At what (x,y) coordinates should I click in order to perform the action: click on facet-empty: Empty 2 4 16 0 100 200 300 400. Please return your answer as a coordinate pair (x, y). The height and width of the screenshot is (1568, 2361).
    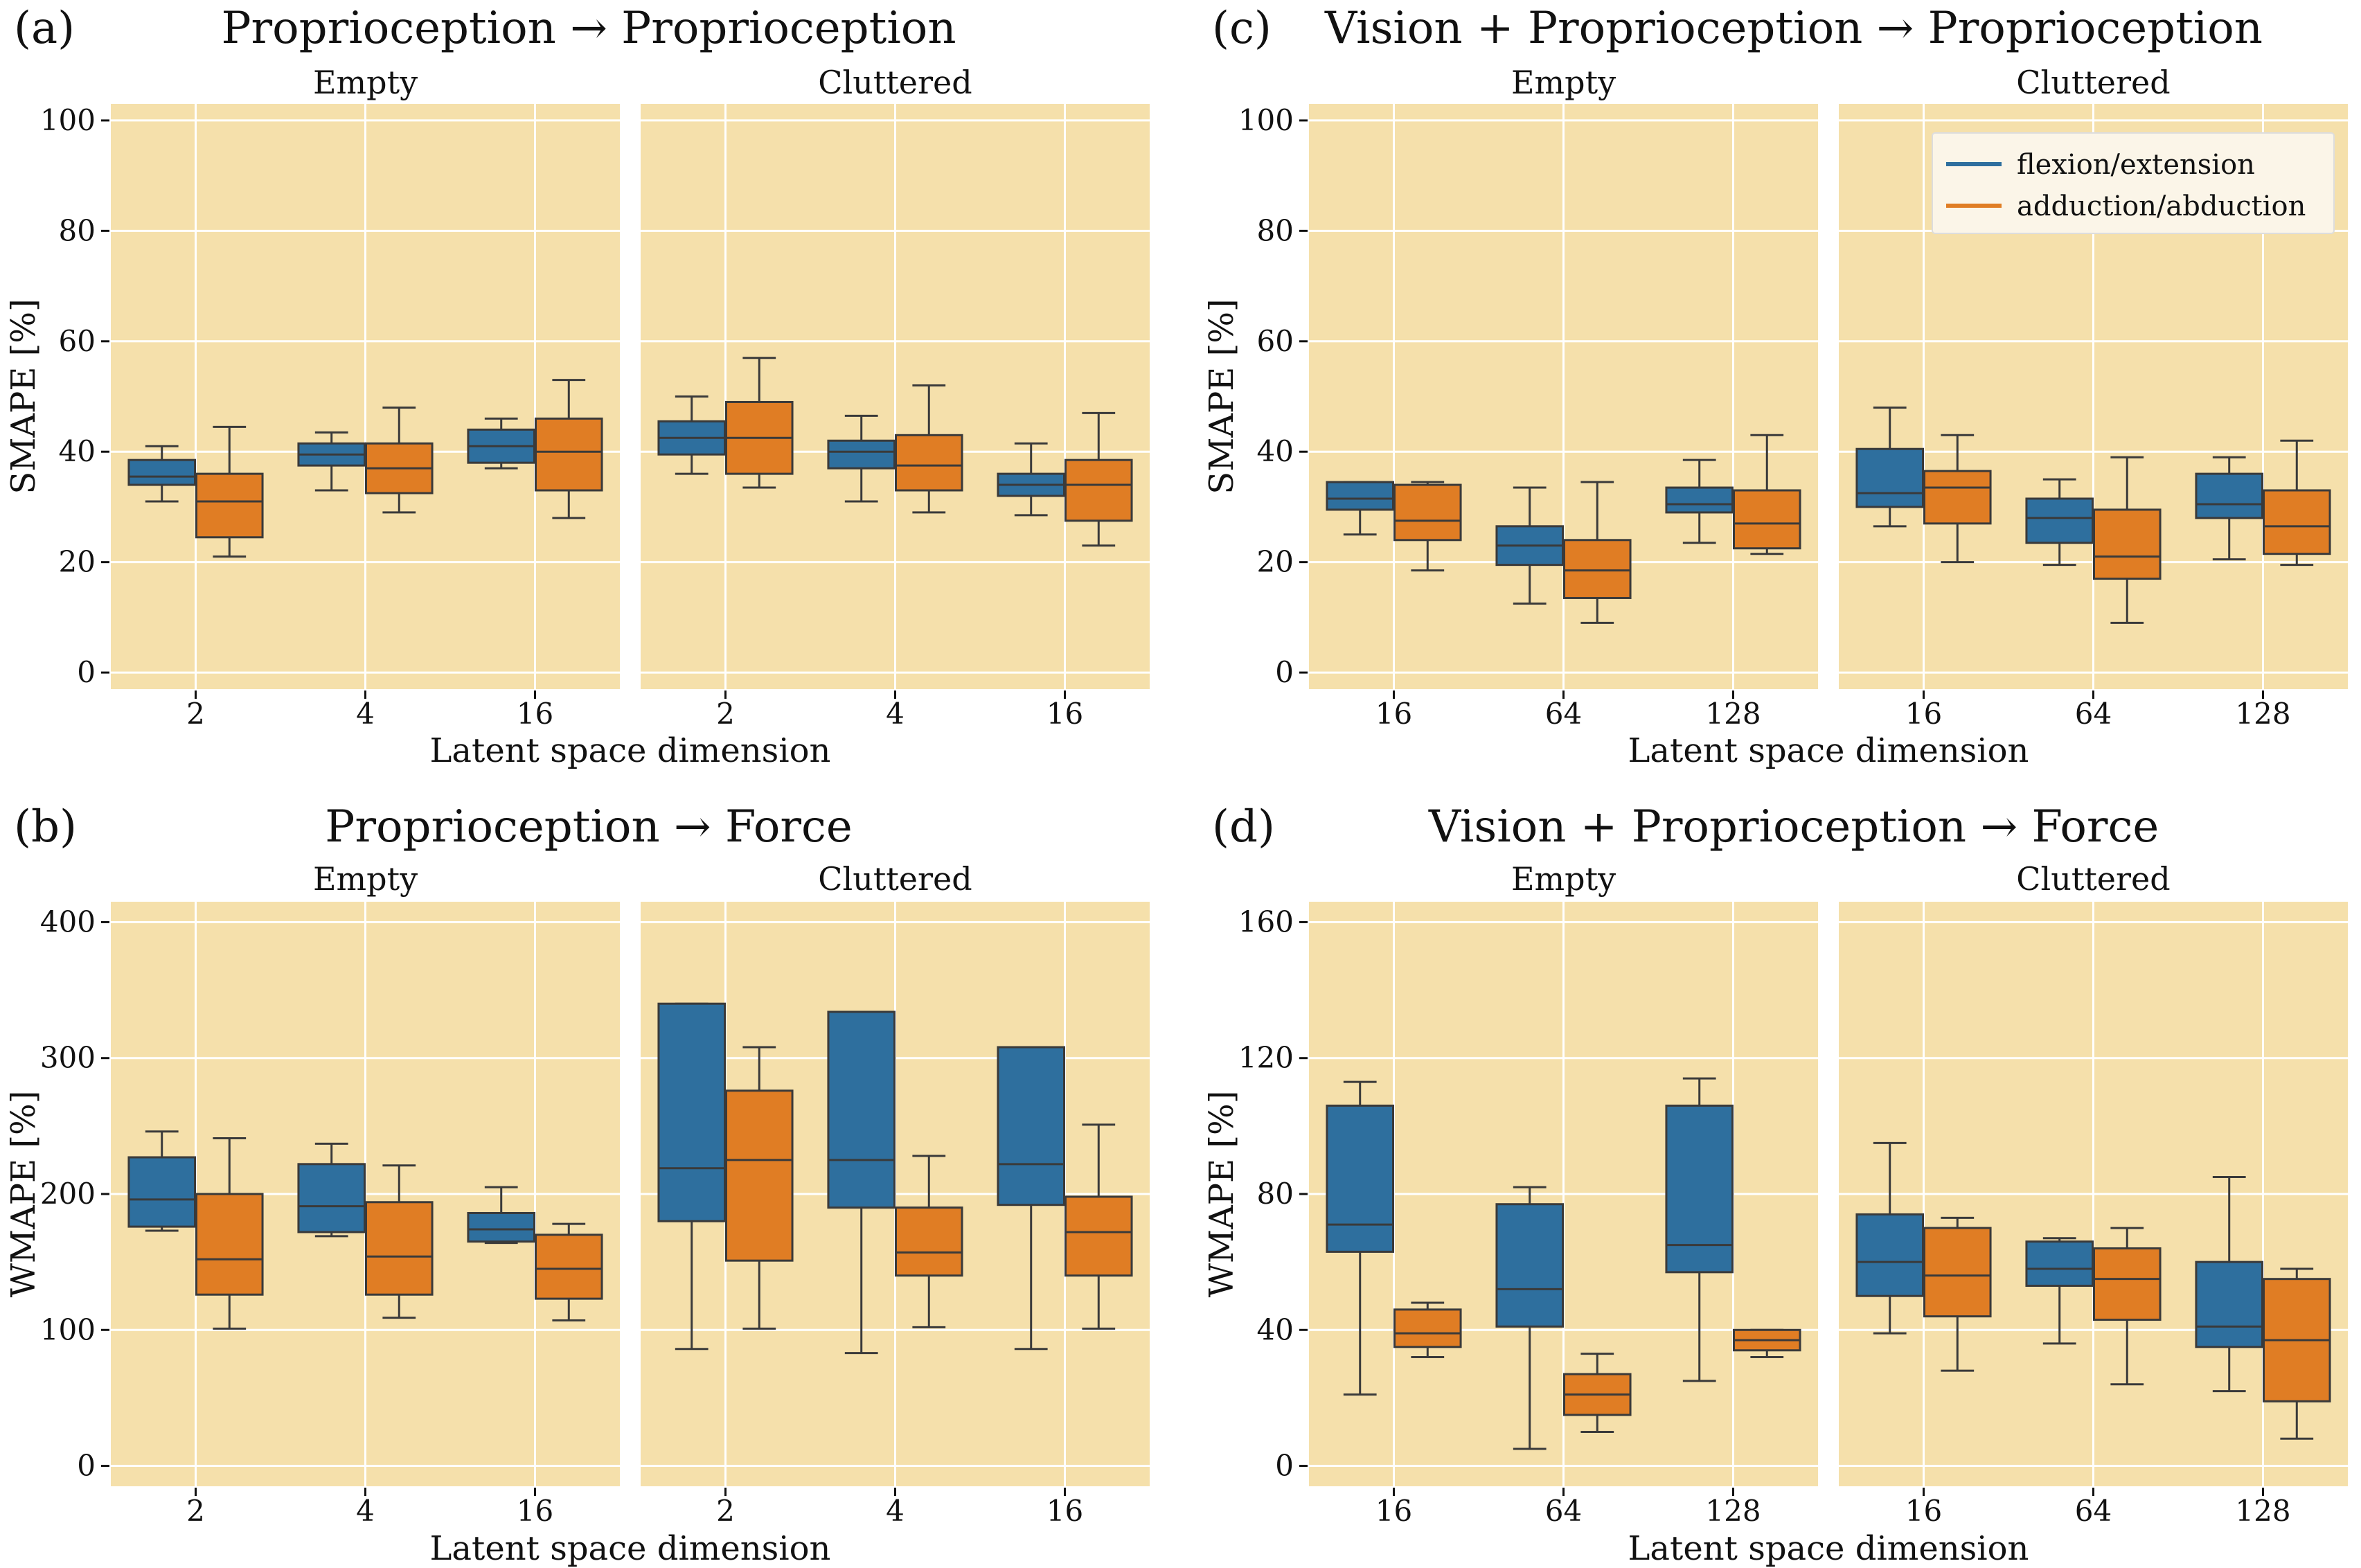
    Looking at the image, I should click on (330, 1194).